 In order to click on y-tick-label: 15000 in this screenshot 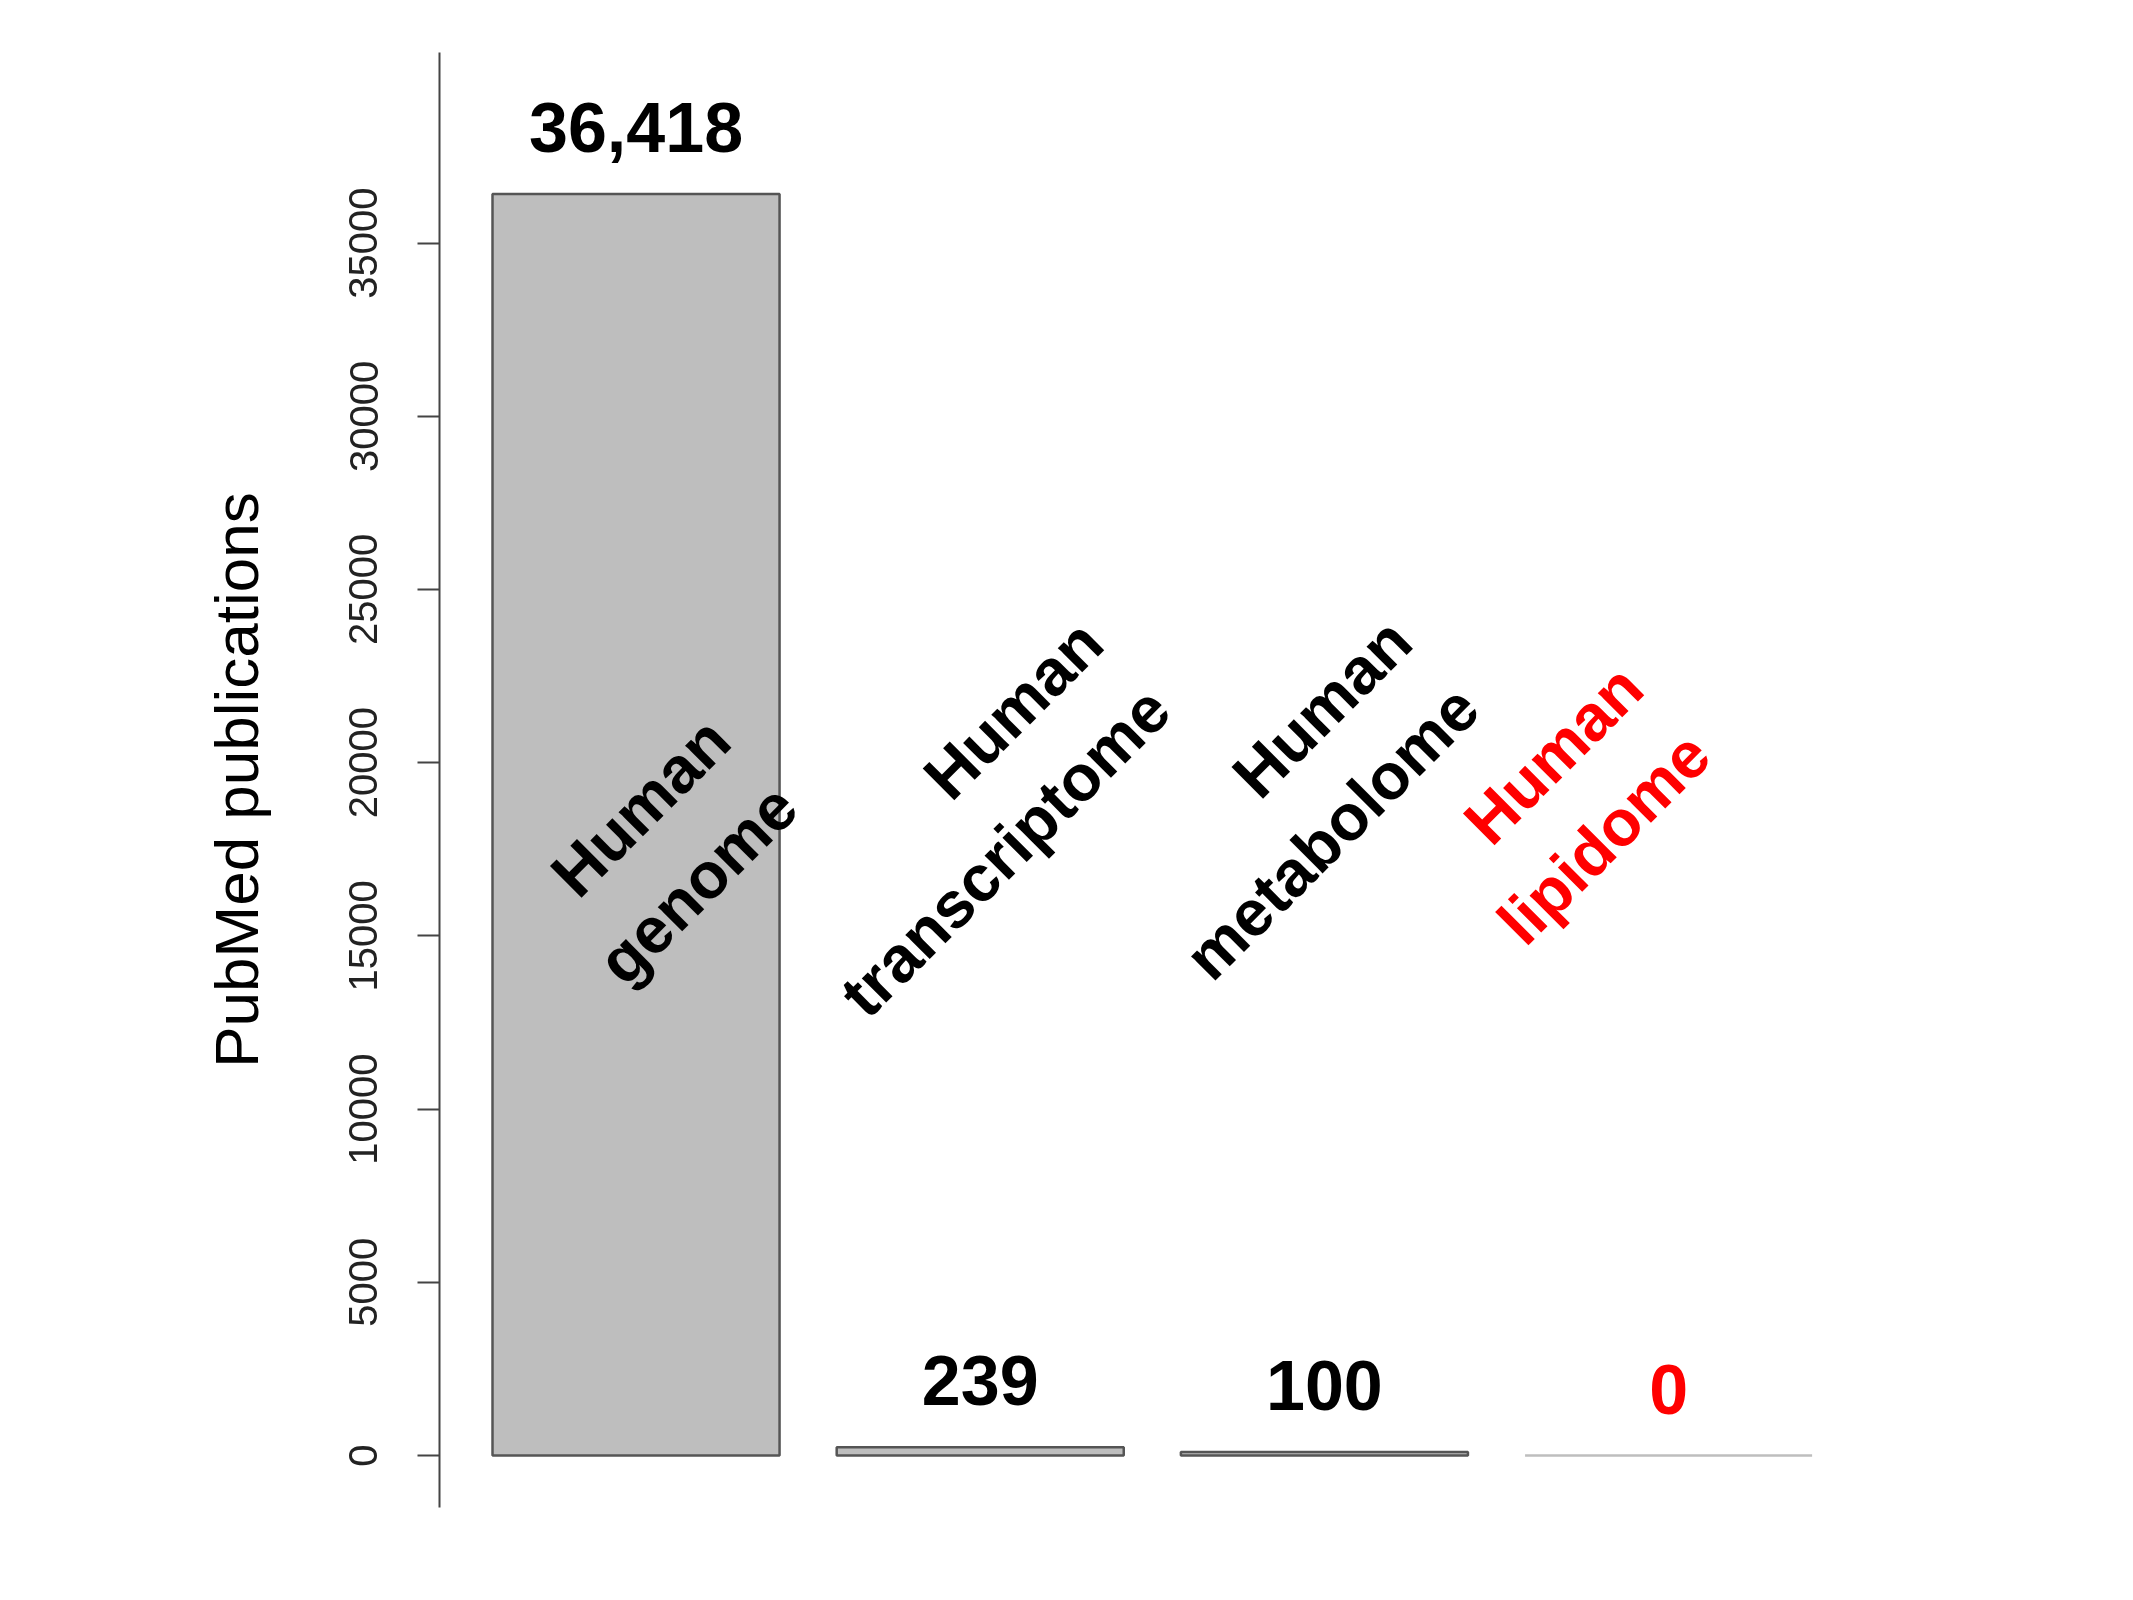, I will do `click(363, 936)`.